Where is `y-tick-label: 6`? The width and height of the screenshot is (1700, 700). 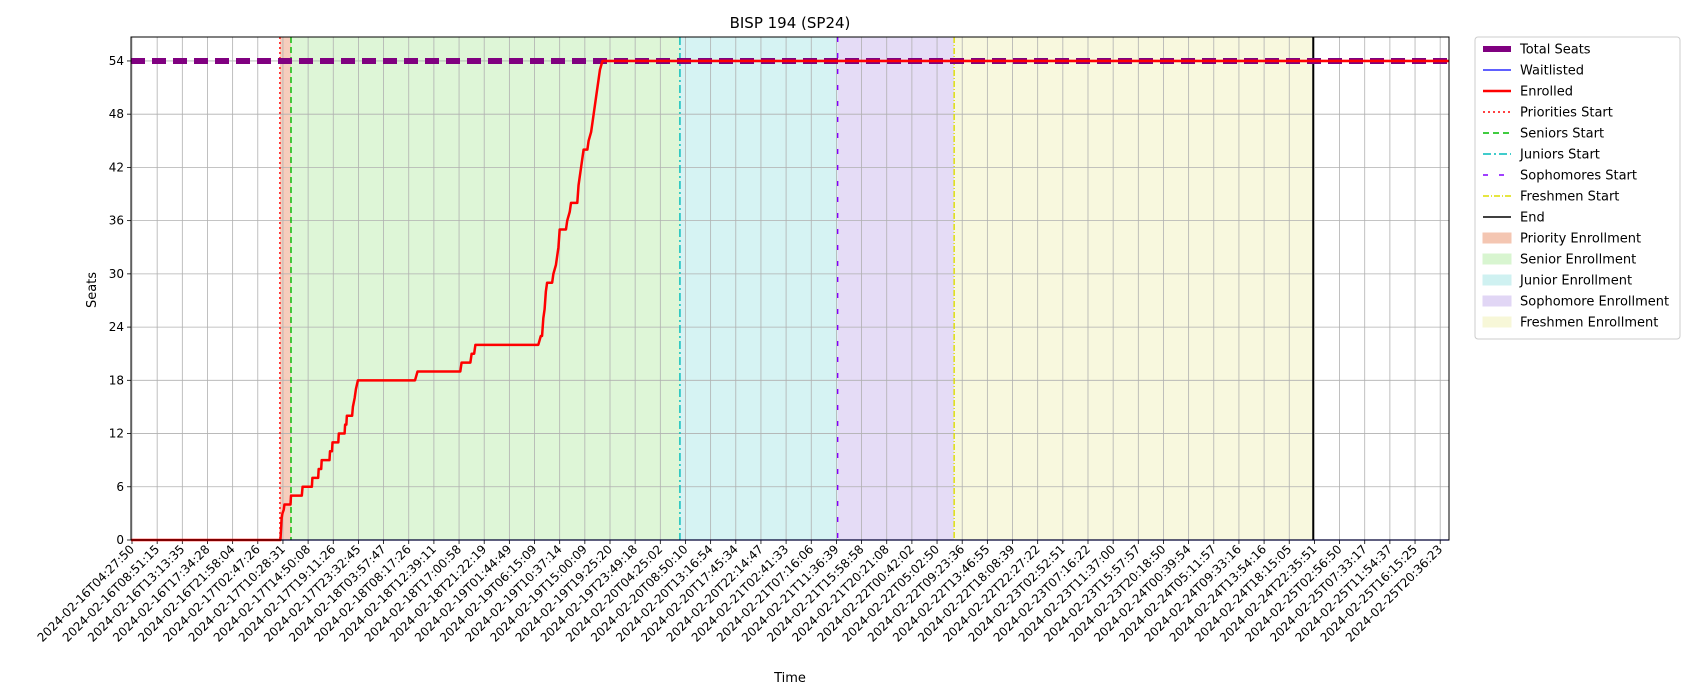
y-tick-label: 6 is located at coordinates (120, 487).